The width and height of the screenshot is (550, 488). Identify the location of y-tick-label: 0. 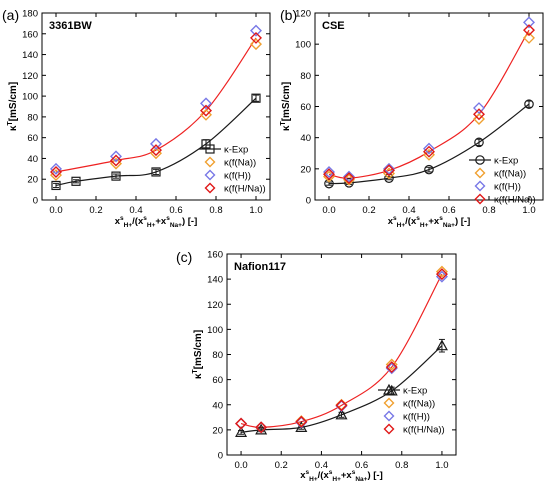
(35, 201).